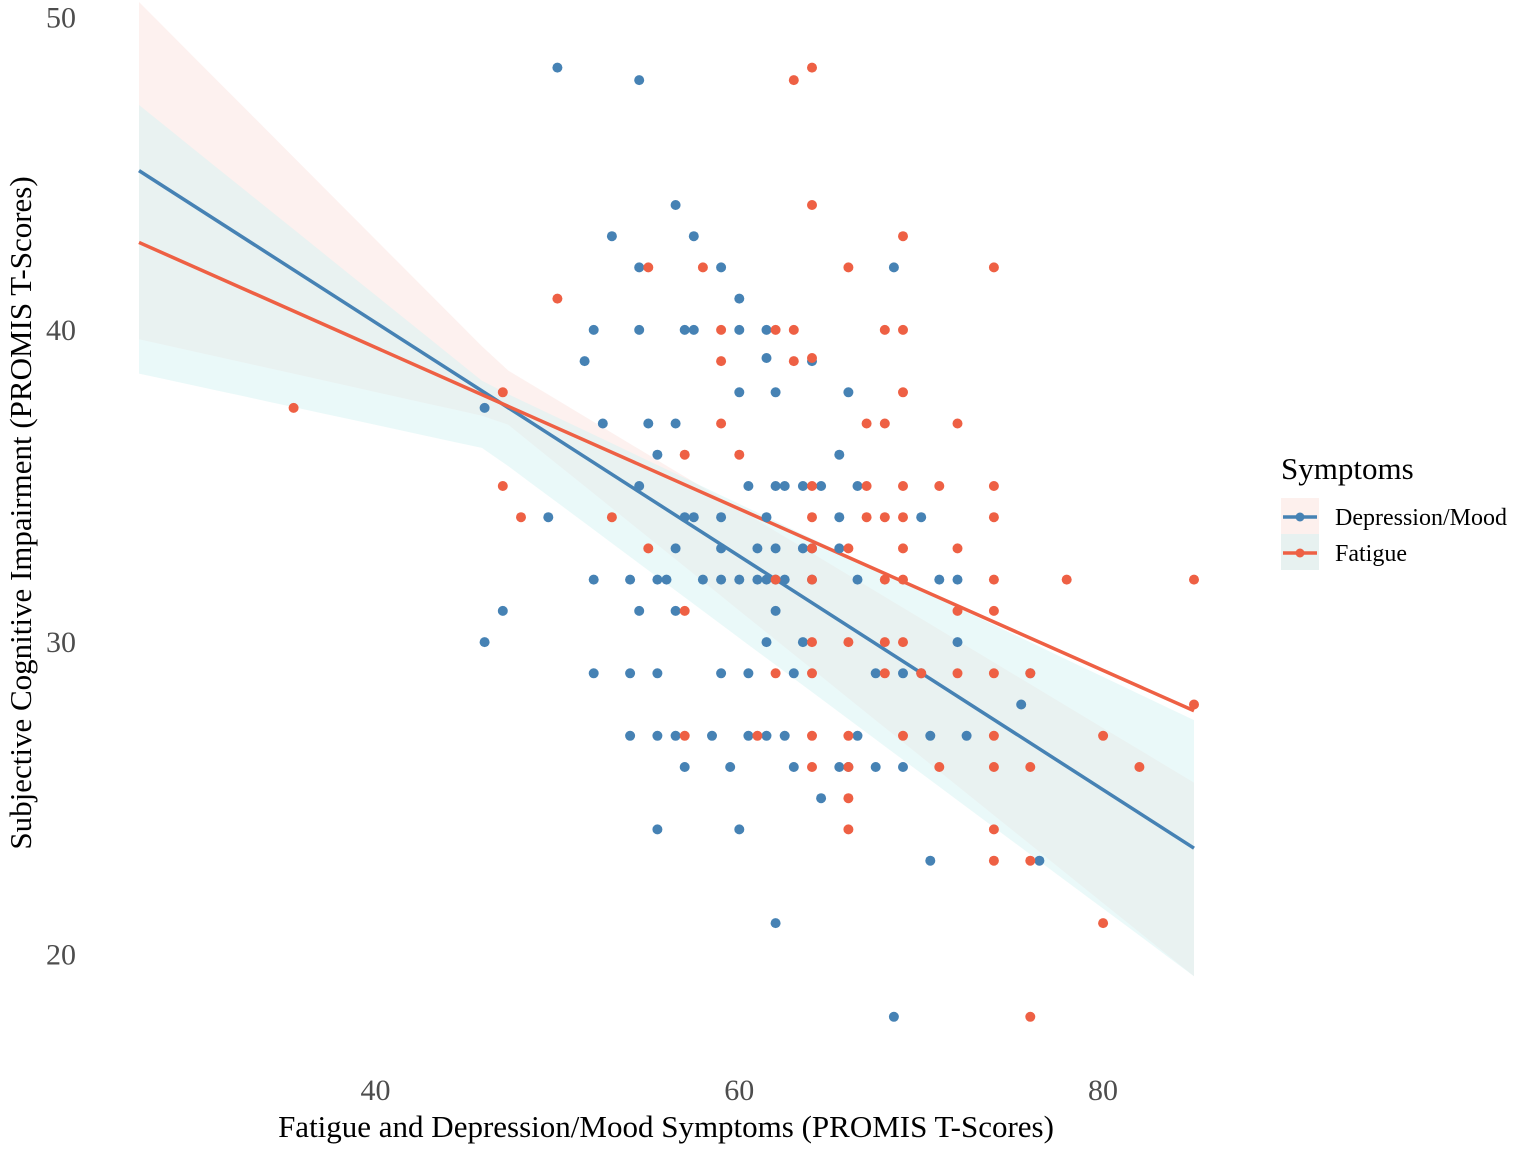  What do you see at coordinates (1300, 517) in the screenshot?
I see `legend-key-point-depression` at bounding box center [1300, 517].